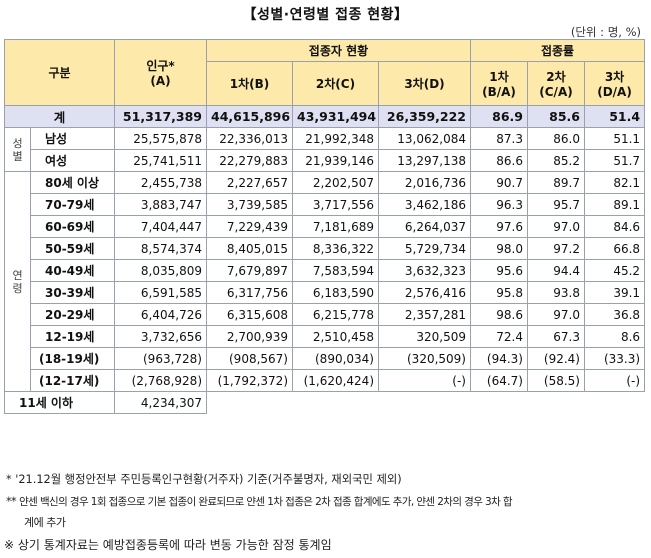  What do you see at coordinates (605, 32) in the screenshot?
I see `unit-label: (단위 : 명, %)` at bounding box center [605, 32].